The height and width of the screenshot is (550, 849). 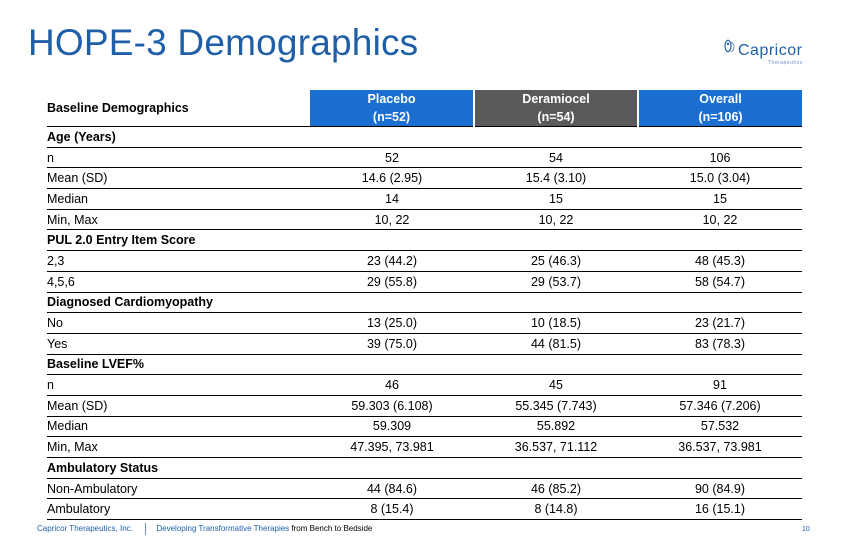 I want to click on logo-mark-icon, so click(x=729, y=46).